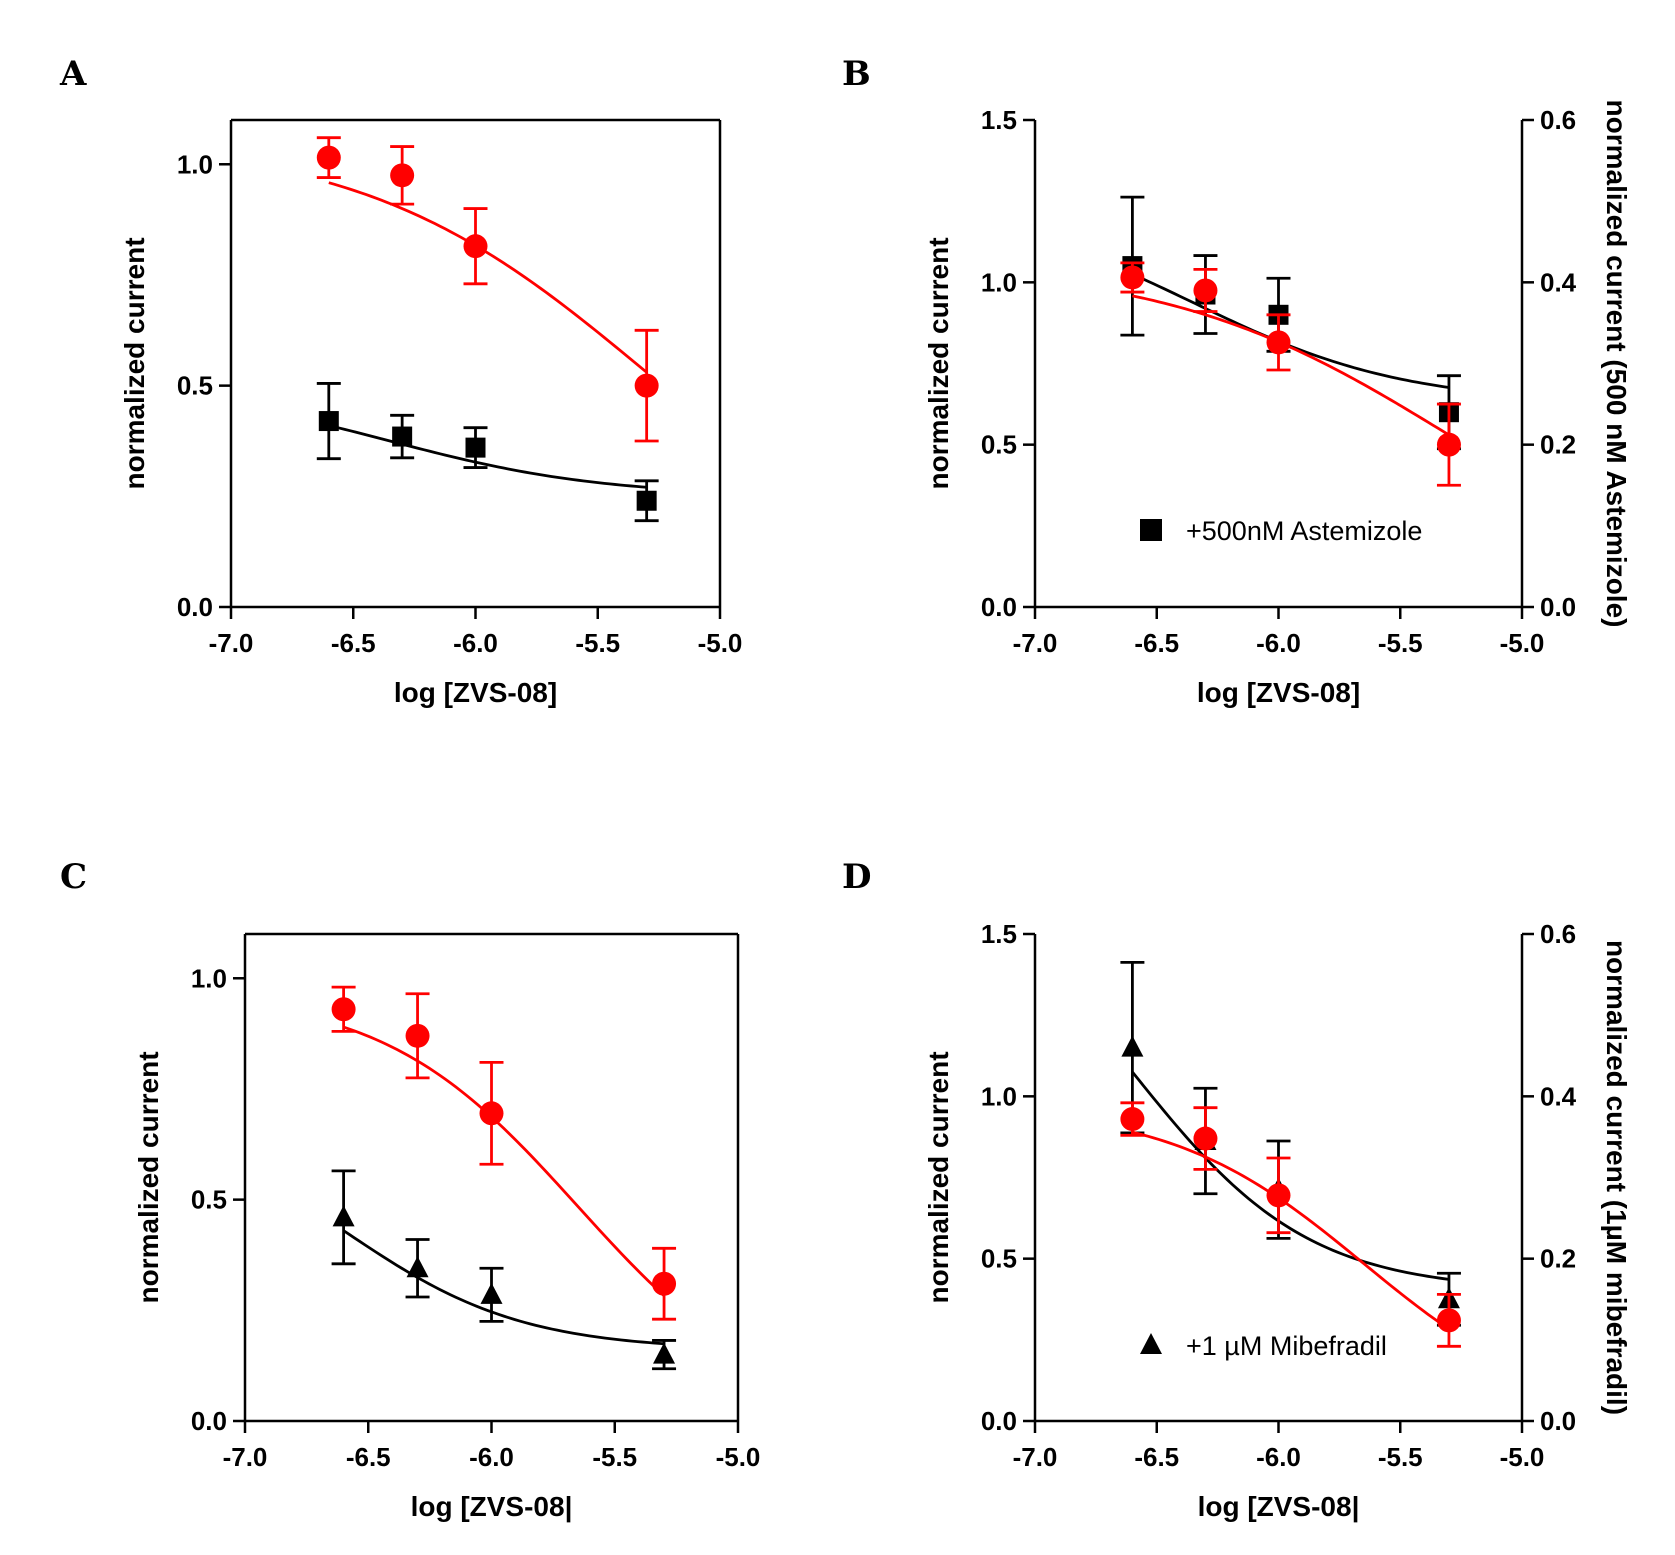 The width and height of the screenshot is (1675, 1555). I want to click on panel-letter: C, so click(73, 877).